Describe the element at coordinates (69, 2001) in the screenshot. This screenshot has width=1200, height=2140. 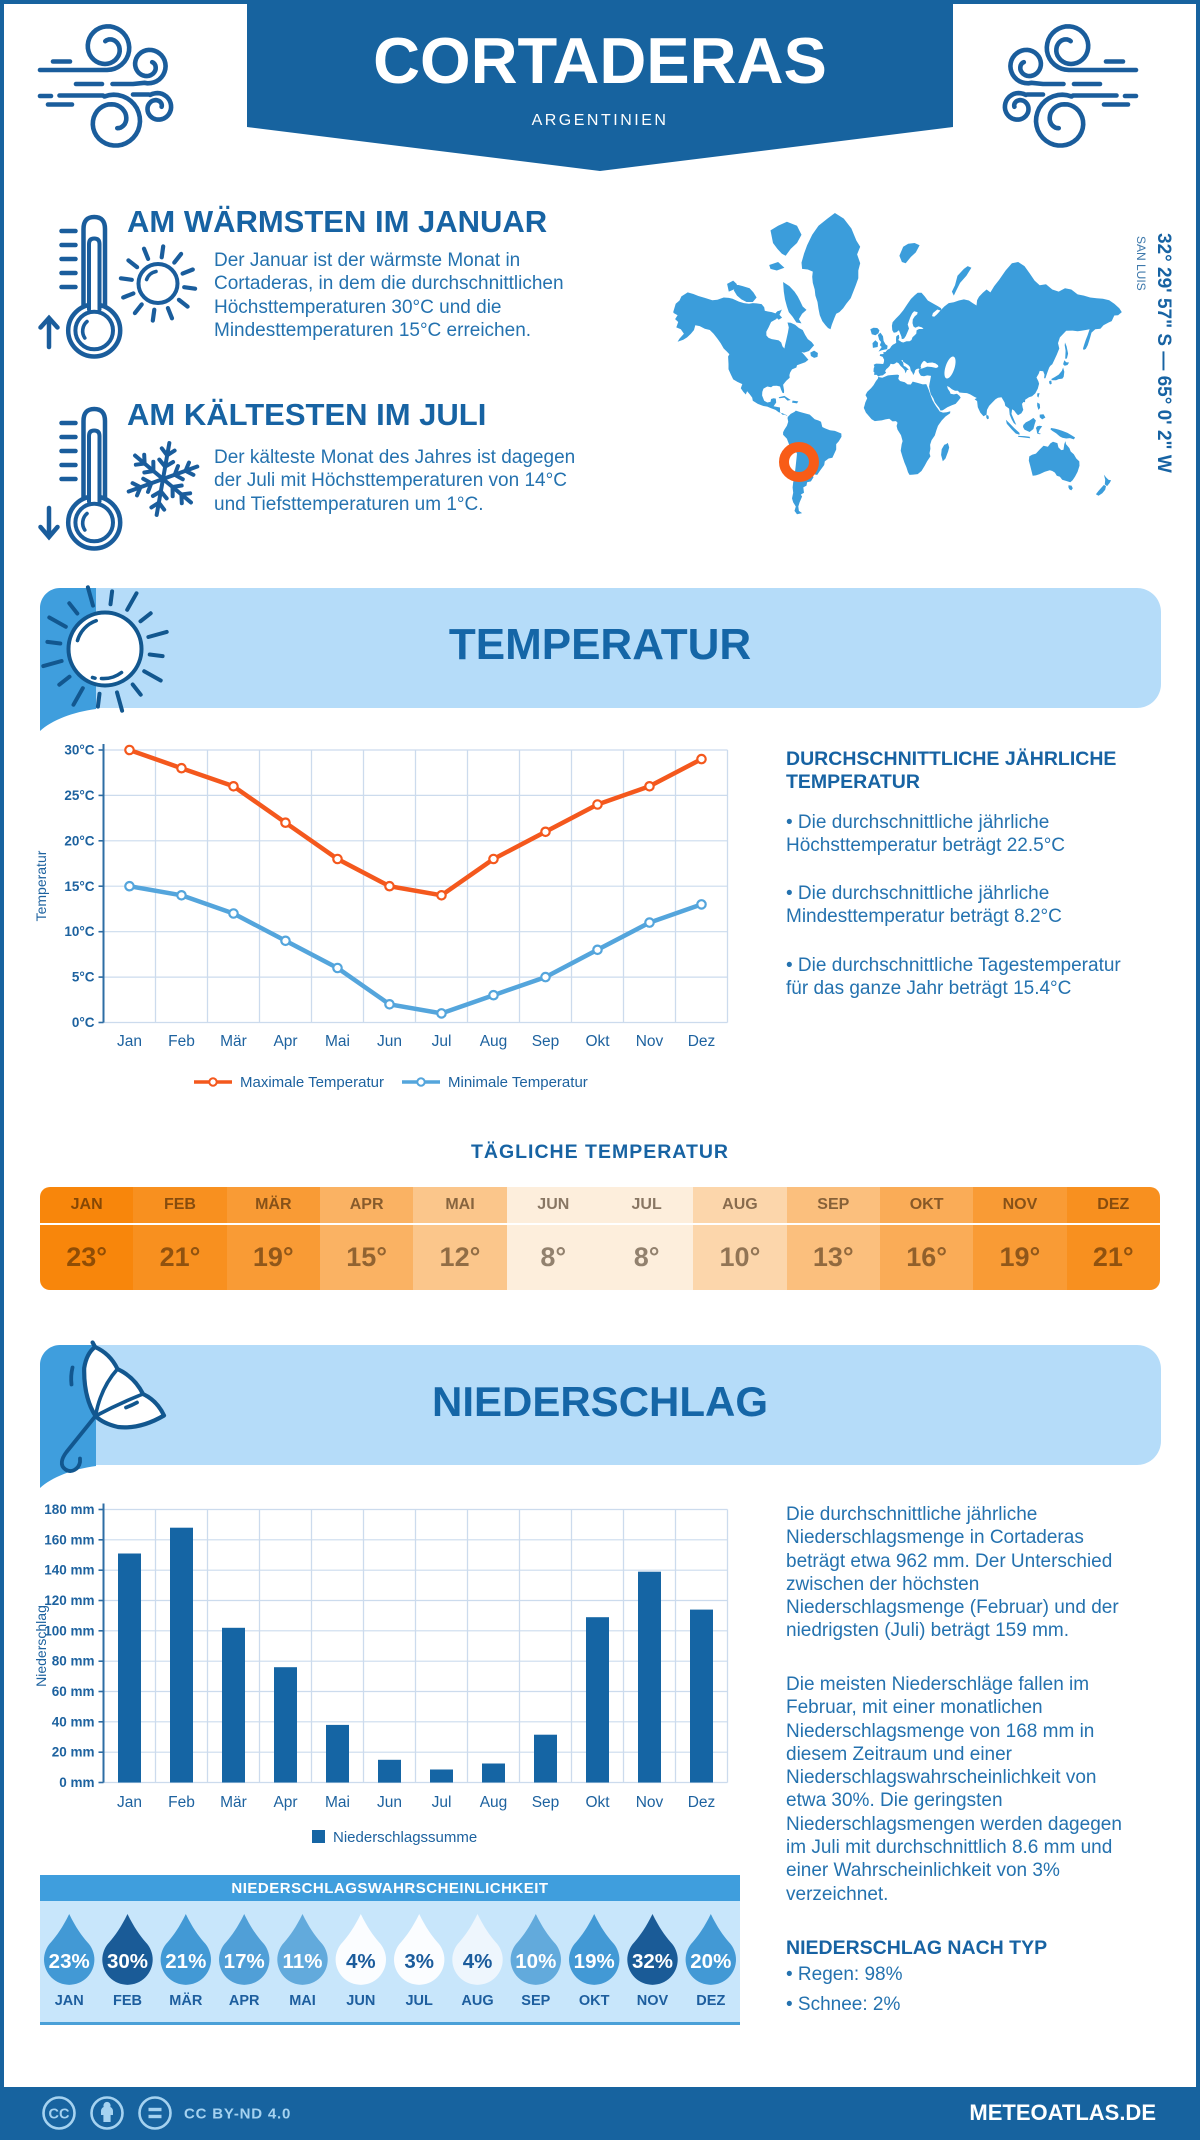
I see `svg-text: JAN` at that location.